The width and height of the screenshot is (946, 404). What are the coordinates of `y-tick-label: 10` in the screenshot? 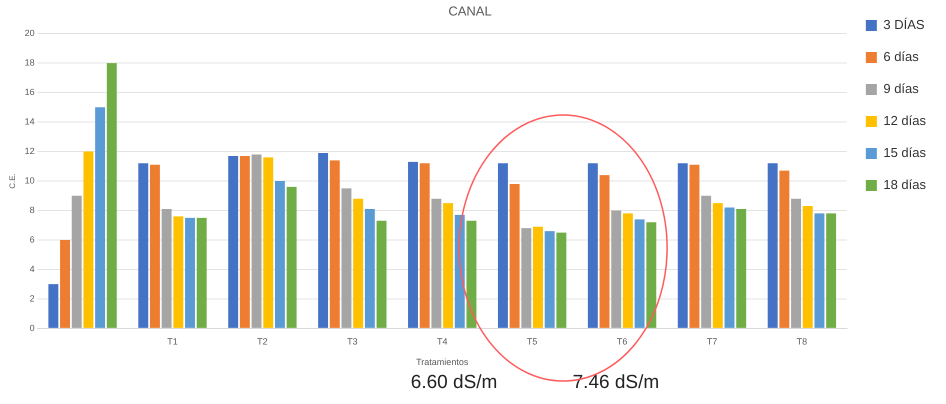 It's located at (29, 180).